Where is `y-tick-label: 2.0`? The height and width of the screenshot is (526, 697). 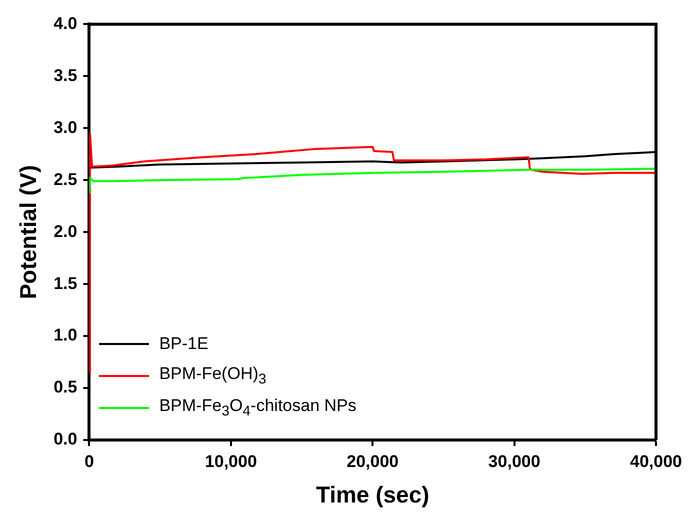
y-tick-label: 2.0 is located at coordinates (66, 231).